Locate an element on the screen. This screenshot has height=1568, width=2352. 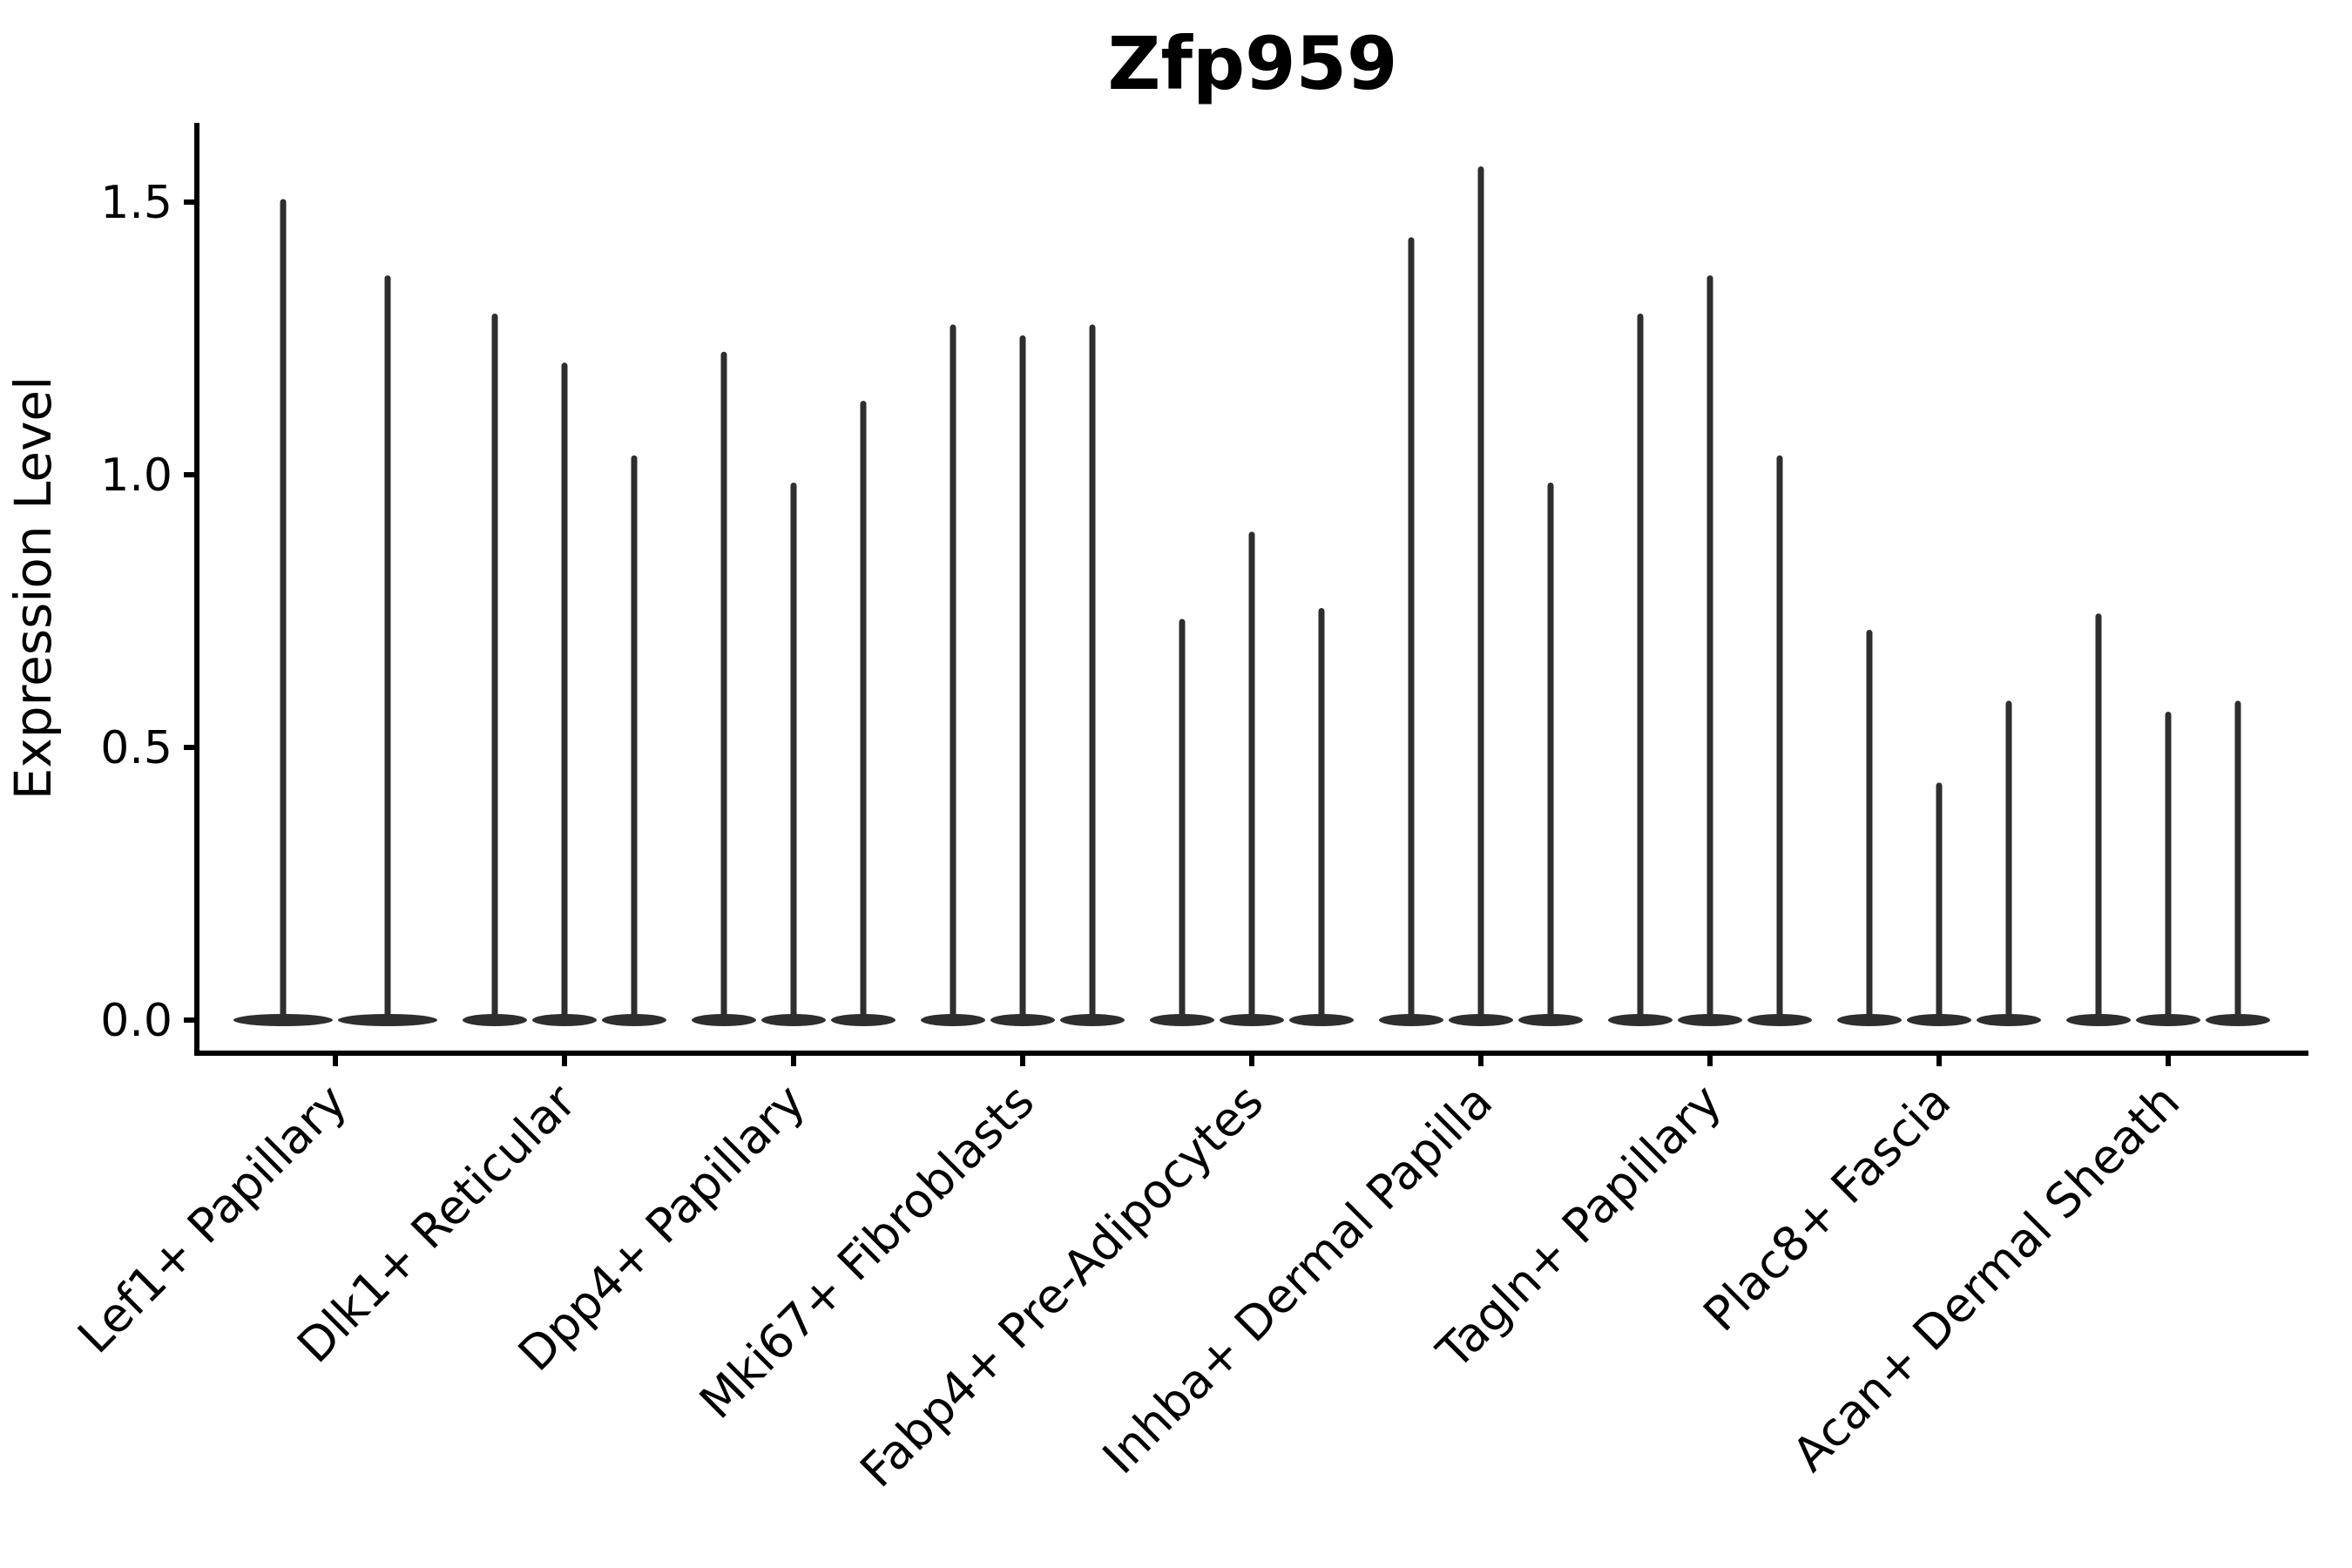
chart-title: Zfp959 is located at coordinates (1253, 64).